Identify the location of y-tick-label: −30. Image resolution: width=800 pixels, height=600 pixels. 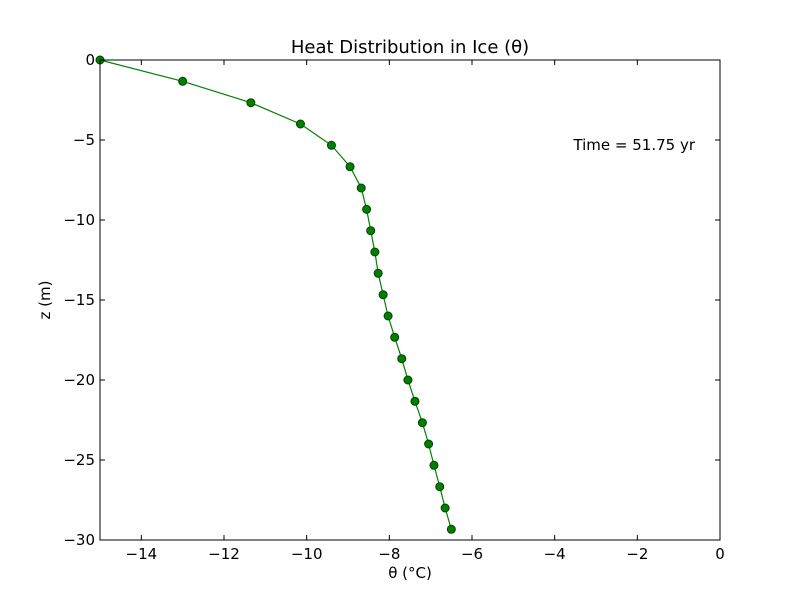
(79, 540).